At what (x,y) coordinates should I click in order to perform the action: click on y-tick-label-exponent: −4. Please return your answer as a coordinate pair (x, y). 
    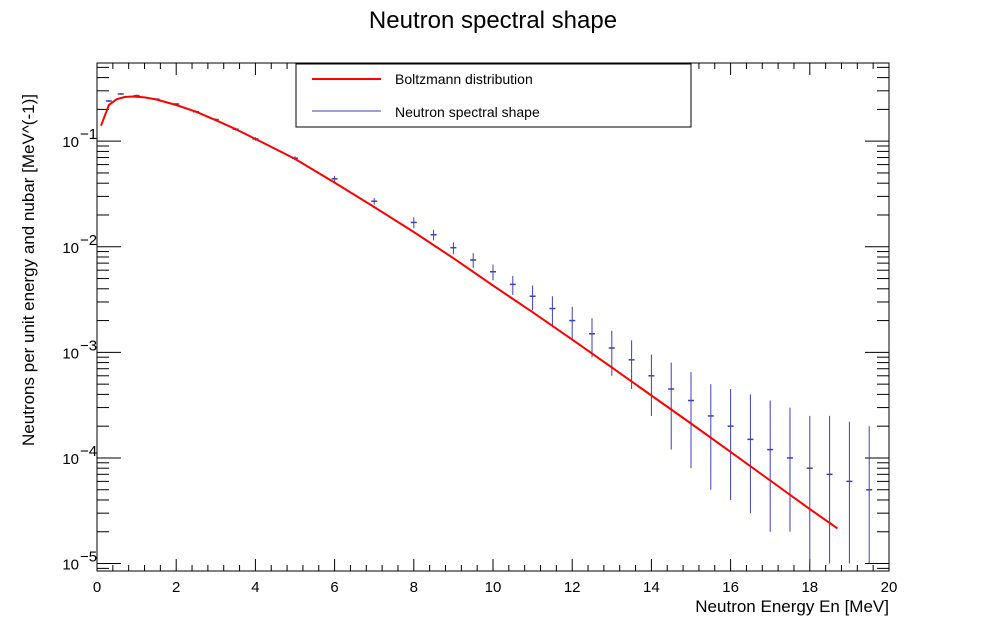
    Looking at the image, I should click on (88, 451).